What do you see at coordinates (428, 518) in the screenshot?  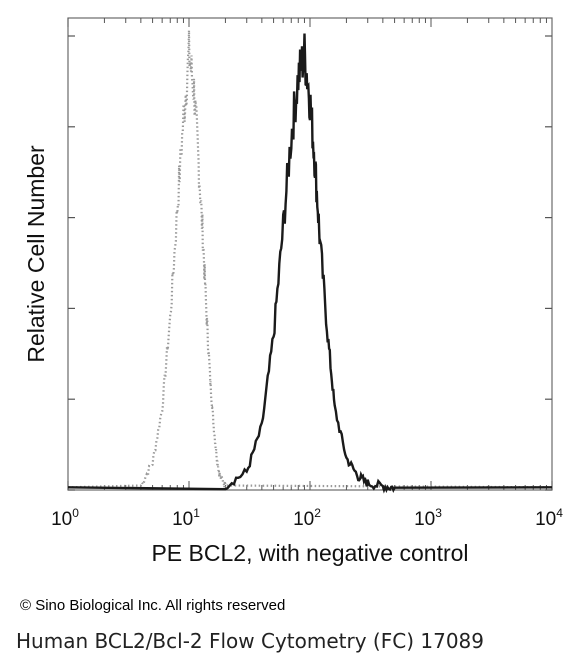 I see `x-tick-label: 10³` at bounding box center [428, 518].